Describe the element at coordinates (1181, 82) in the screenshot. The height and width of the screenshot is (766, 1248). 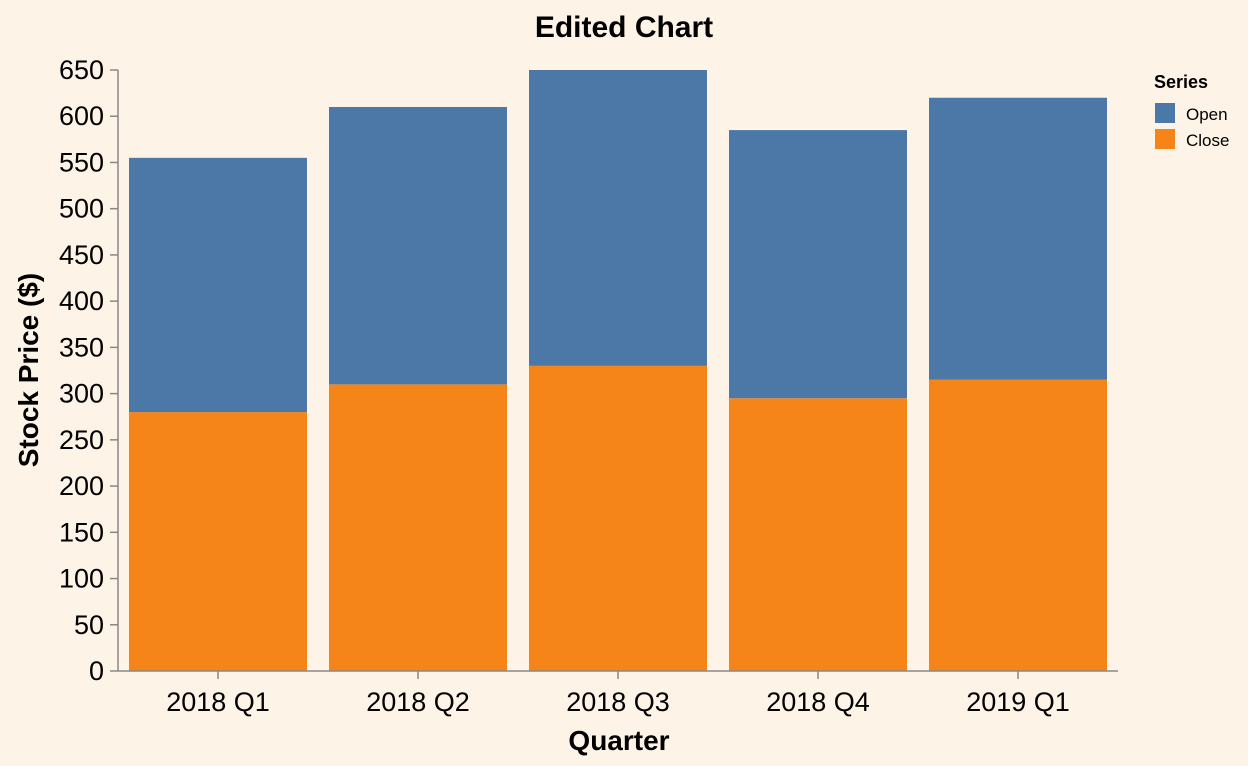
I see `legend-title: Series` at that location.